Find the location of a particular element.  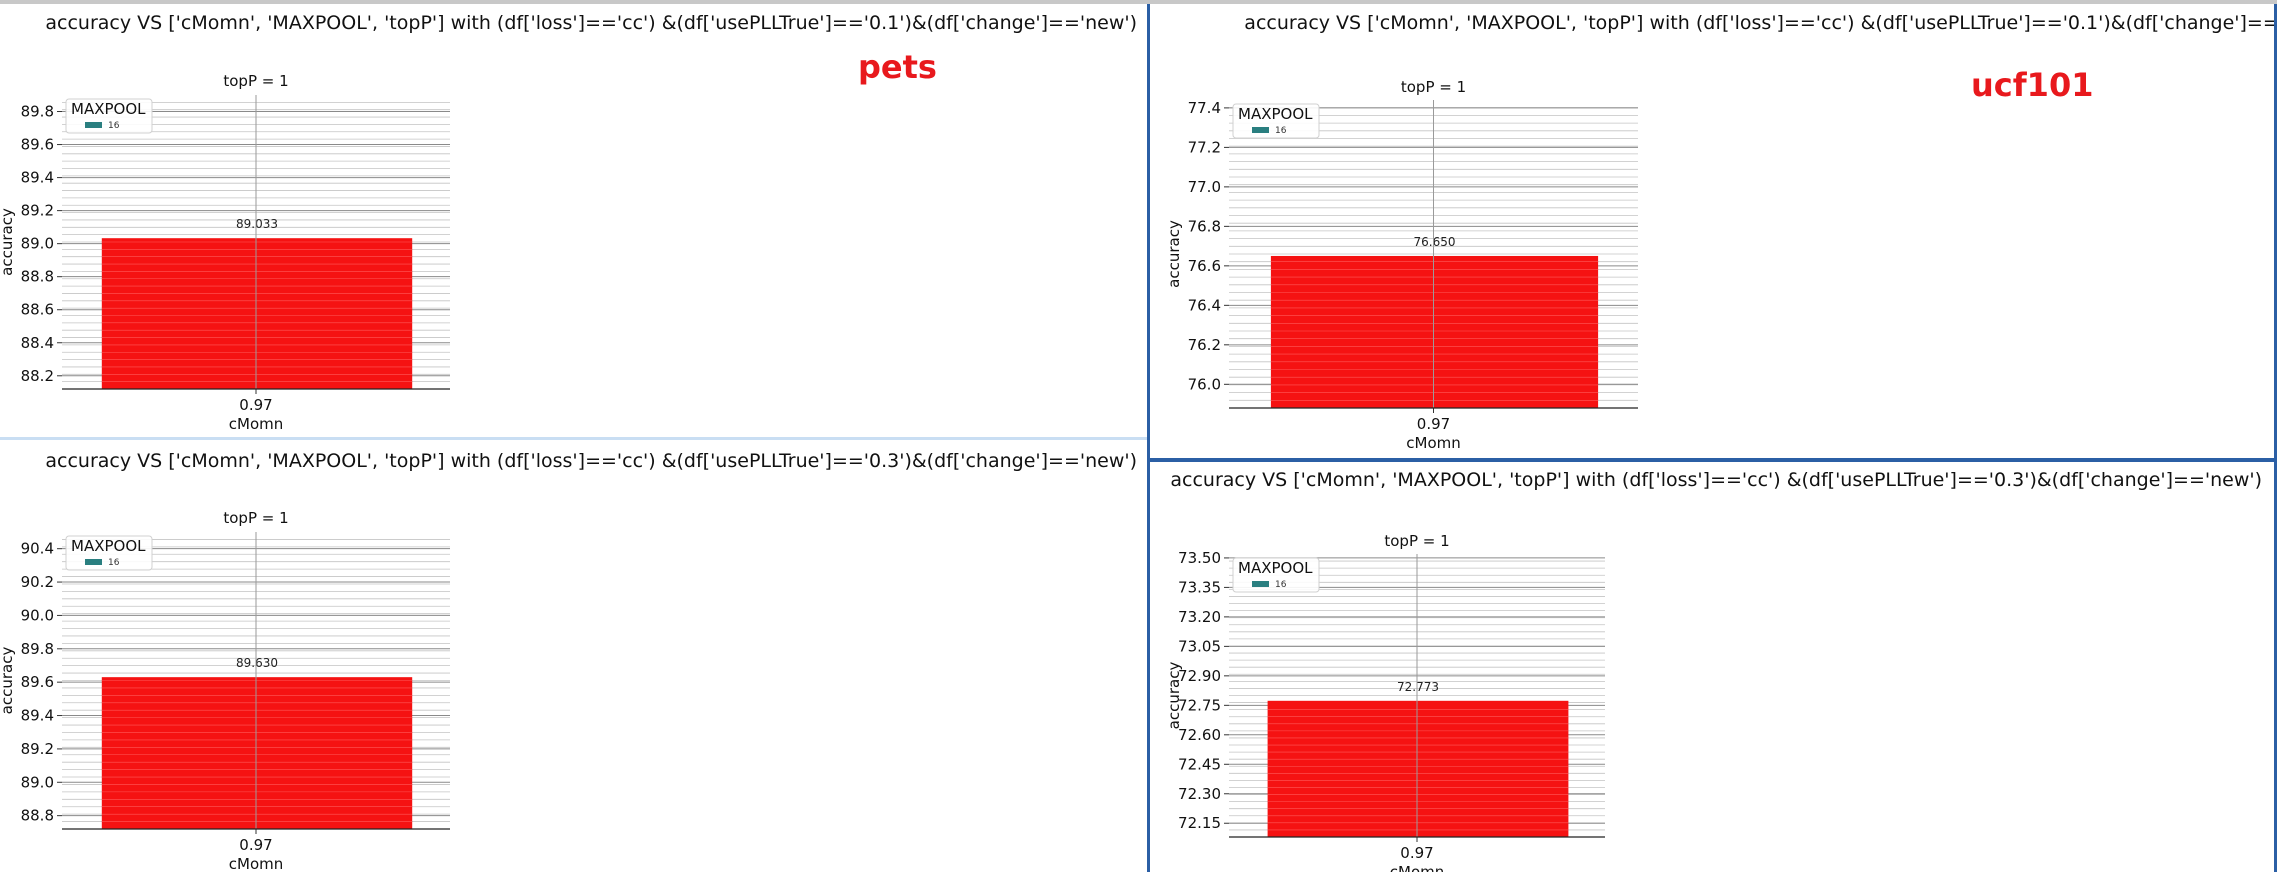

y-tick-label: 76.4 is located at coordinates (1204, 305).